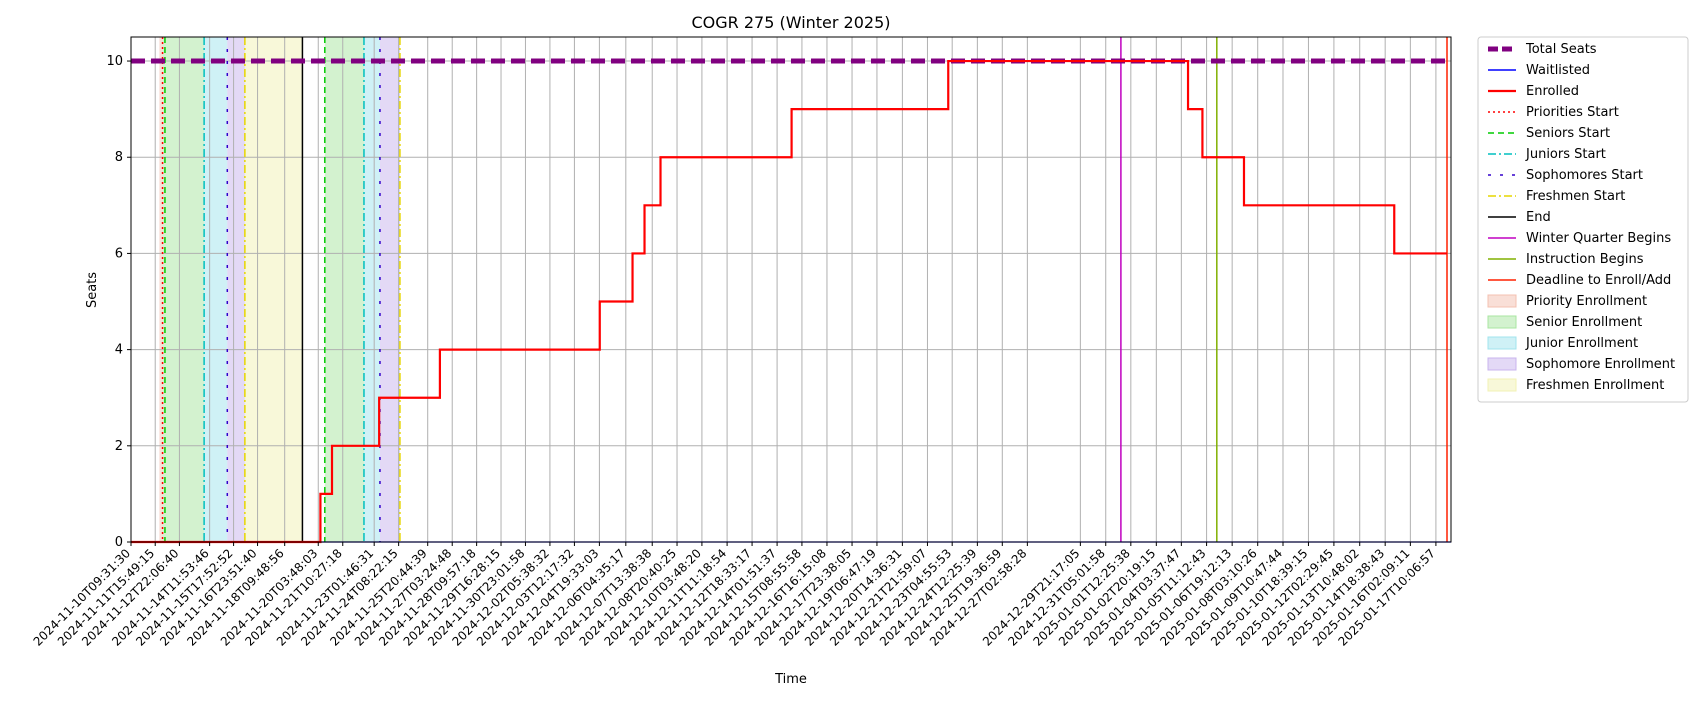 The height and width of the screenshot is (704, 1700). What do you see at coordinates (1585, 259) in the screenshot?
I see `legend-label-instruction-begins: Instruction Begins` at bounding box center [1585, 259].